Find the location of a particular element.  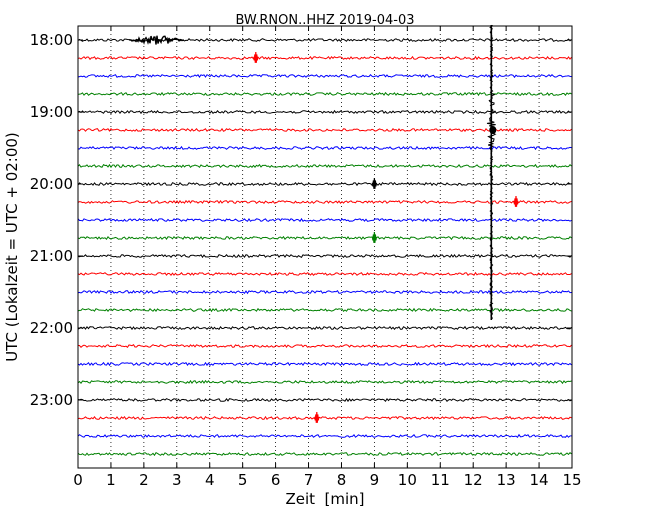

x-tick-label-12: 12 is located at coordinates (473, 480).